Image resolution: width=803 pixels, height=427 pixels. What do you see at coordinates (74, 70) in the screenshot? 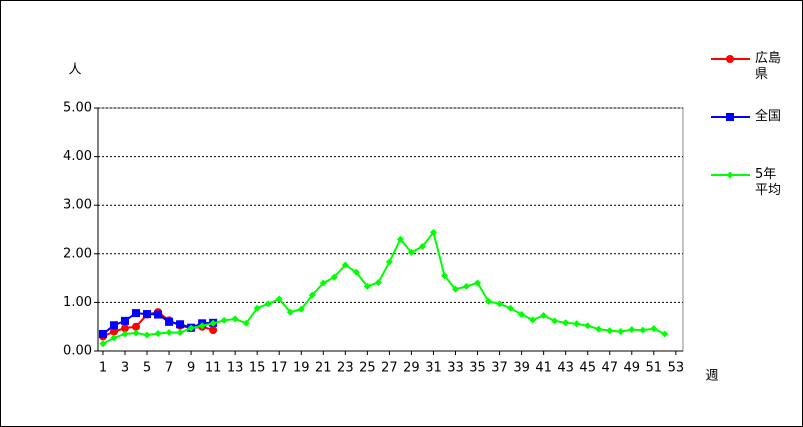
I see `y-axis-label: 人` at bounding box center [74, 70].